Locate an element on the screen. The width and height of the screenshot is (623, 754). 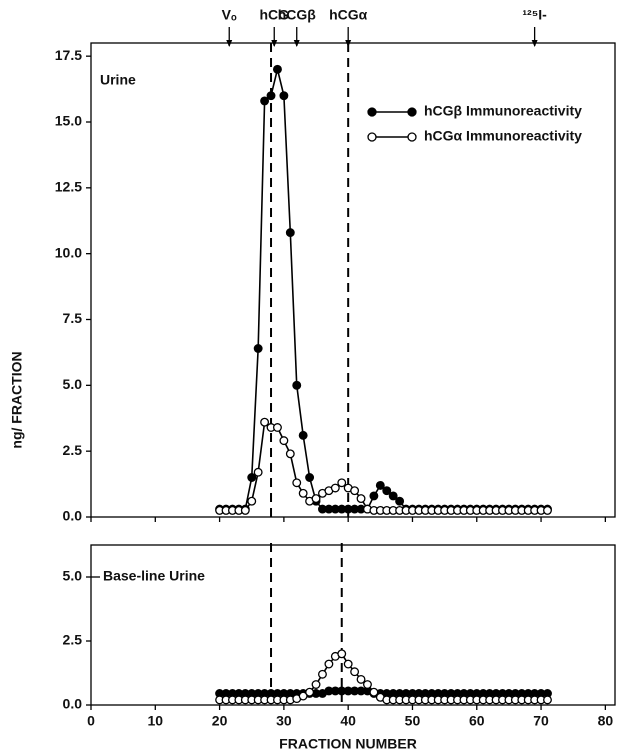
y-axis-label: ng/ FRACTION is located at coordinates (17, 399).